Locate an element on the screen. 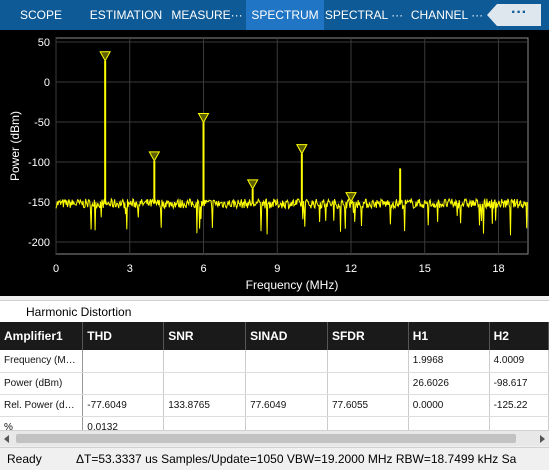 The width and height of the screenshot is (549, 470). column-header: H1 is located at coordinates (449, 336).